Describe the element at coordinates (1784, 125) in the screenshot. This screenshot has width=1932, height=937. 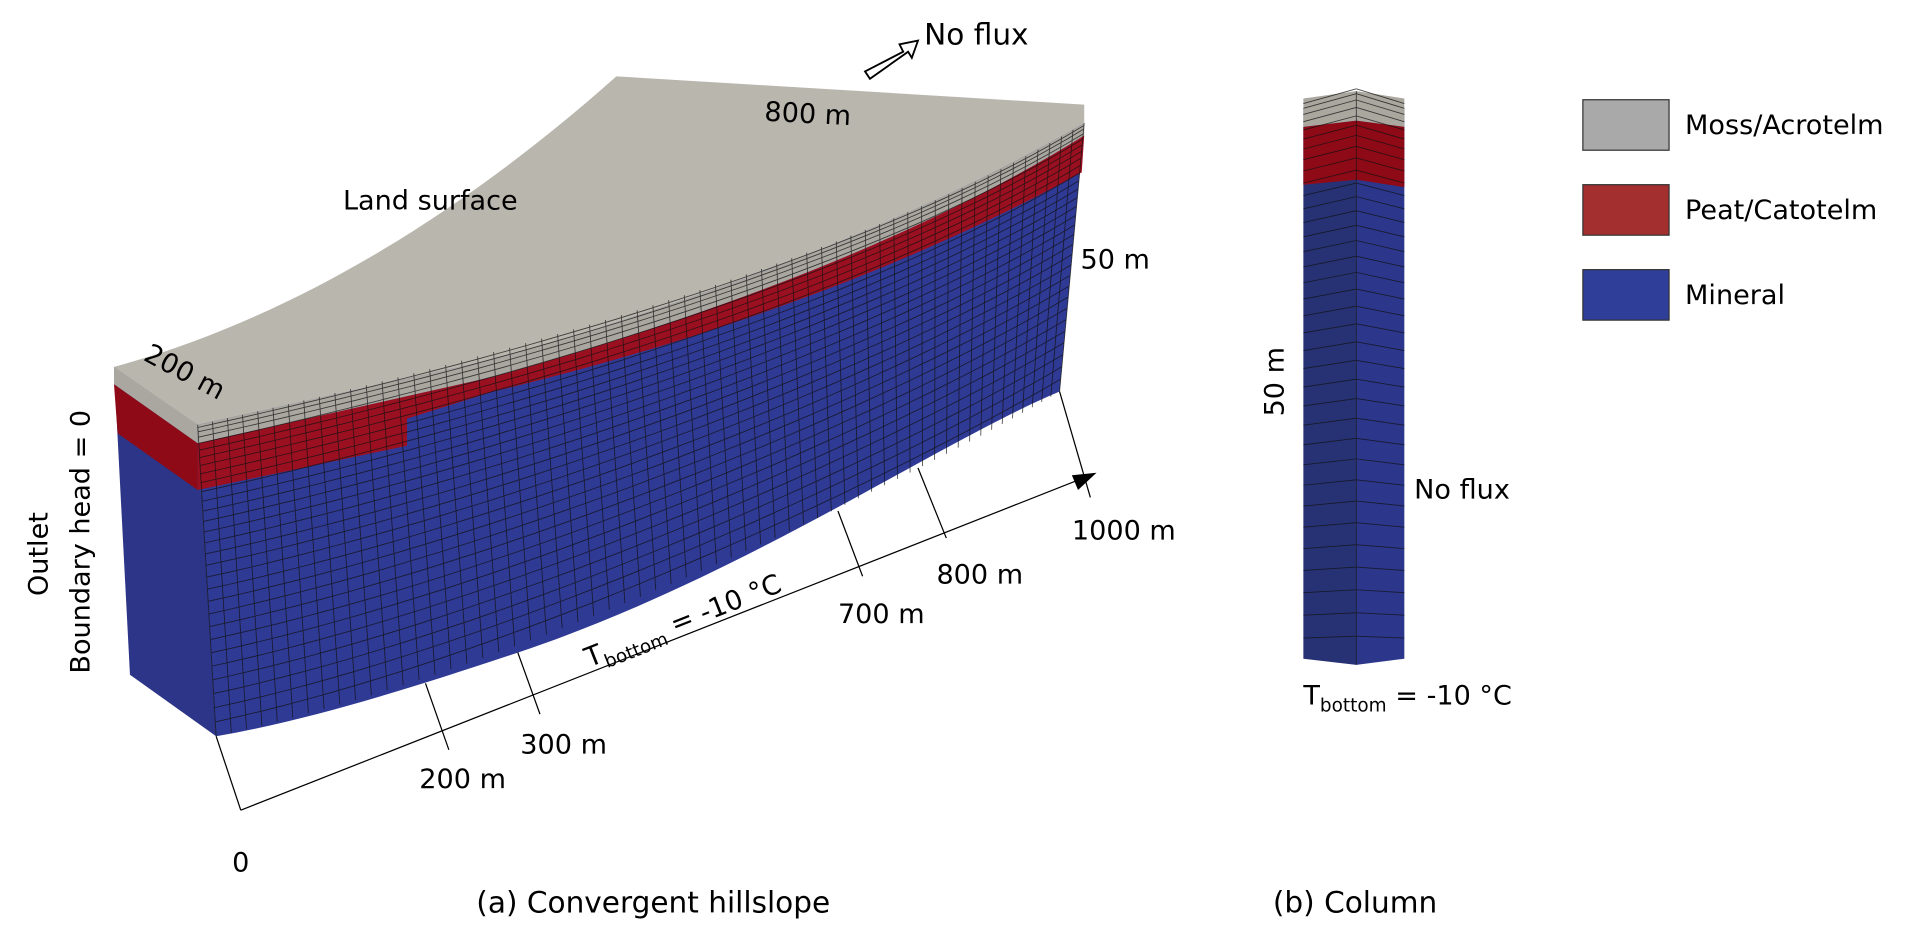
I see `legend-label-moss: Moss/Acrotelm` at that location.